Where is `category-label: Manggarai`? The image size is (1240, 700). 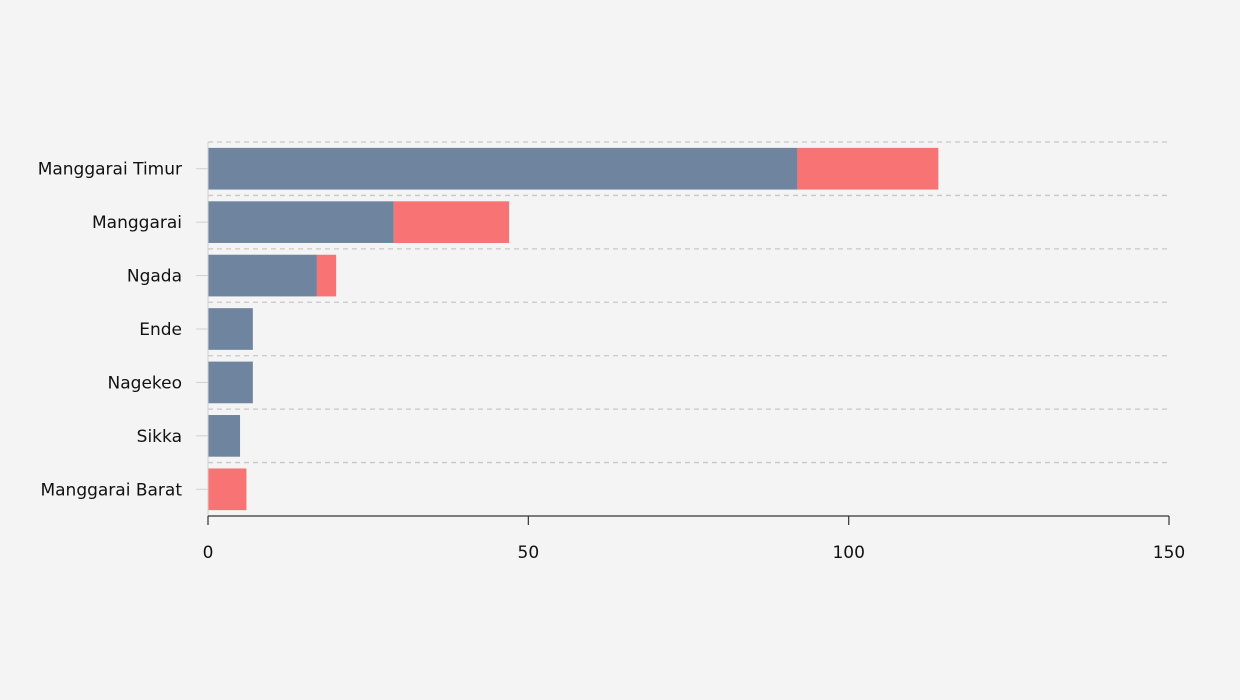
category-label: Manggarai is located at coordinates (137, 223).